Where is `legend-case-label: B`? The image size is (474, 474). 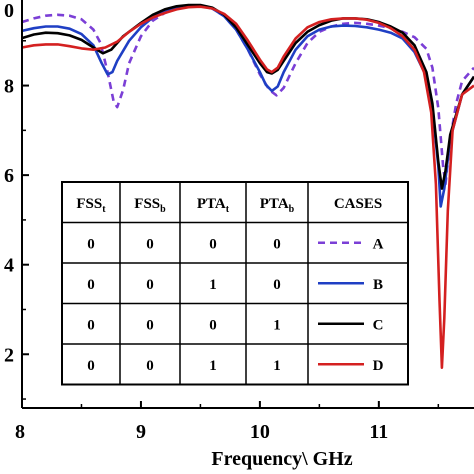
legend-case-label: B is located at coordinates (378, 285).